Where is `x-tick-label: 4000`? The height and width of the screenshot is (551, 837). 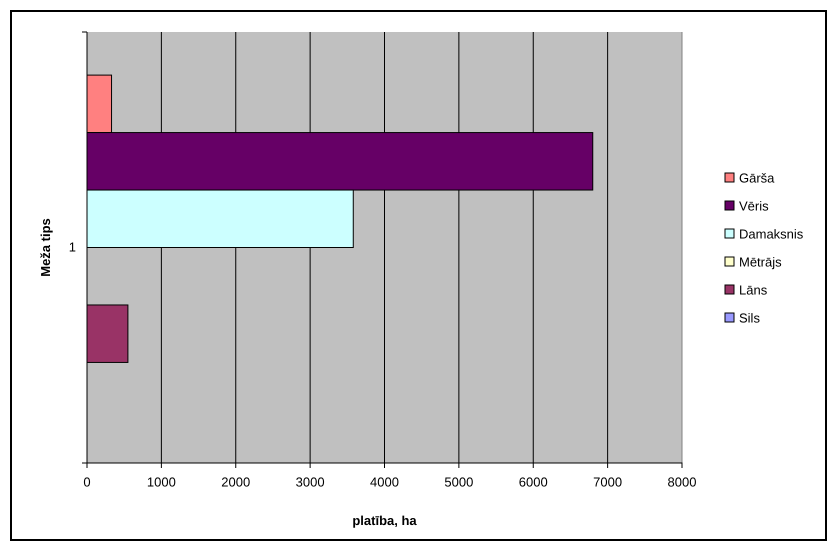
x-tick-label: 4000 is located at coordinates (384, 482).